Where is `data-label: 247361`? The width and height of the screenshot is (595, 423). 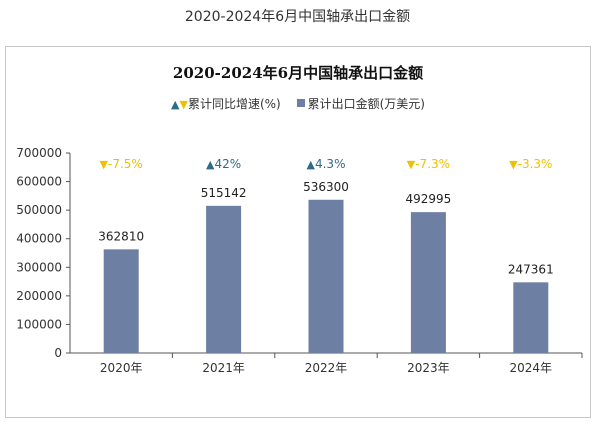 data-label: 247361 is located at coordinates (531, 269).